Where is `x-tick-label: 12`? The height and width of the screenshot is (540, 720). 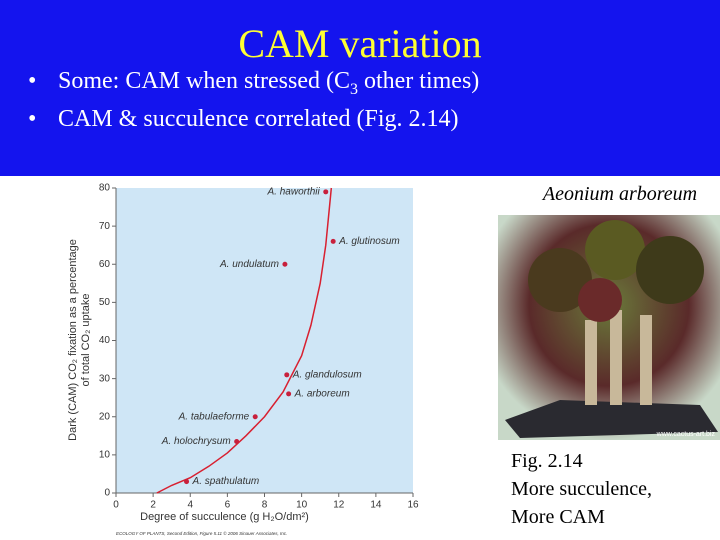 x-tick-label: 12 is located at coordinates (339, 504).